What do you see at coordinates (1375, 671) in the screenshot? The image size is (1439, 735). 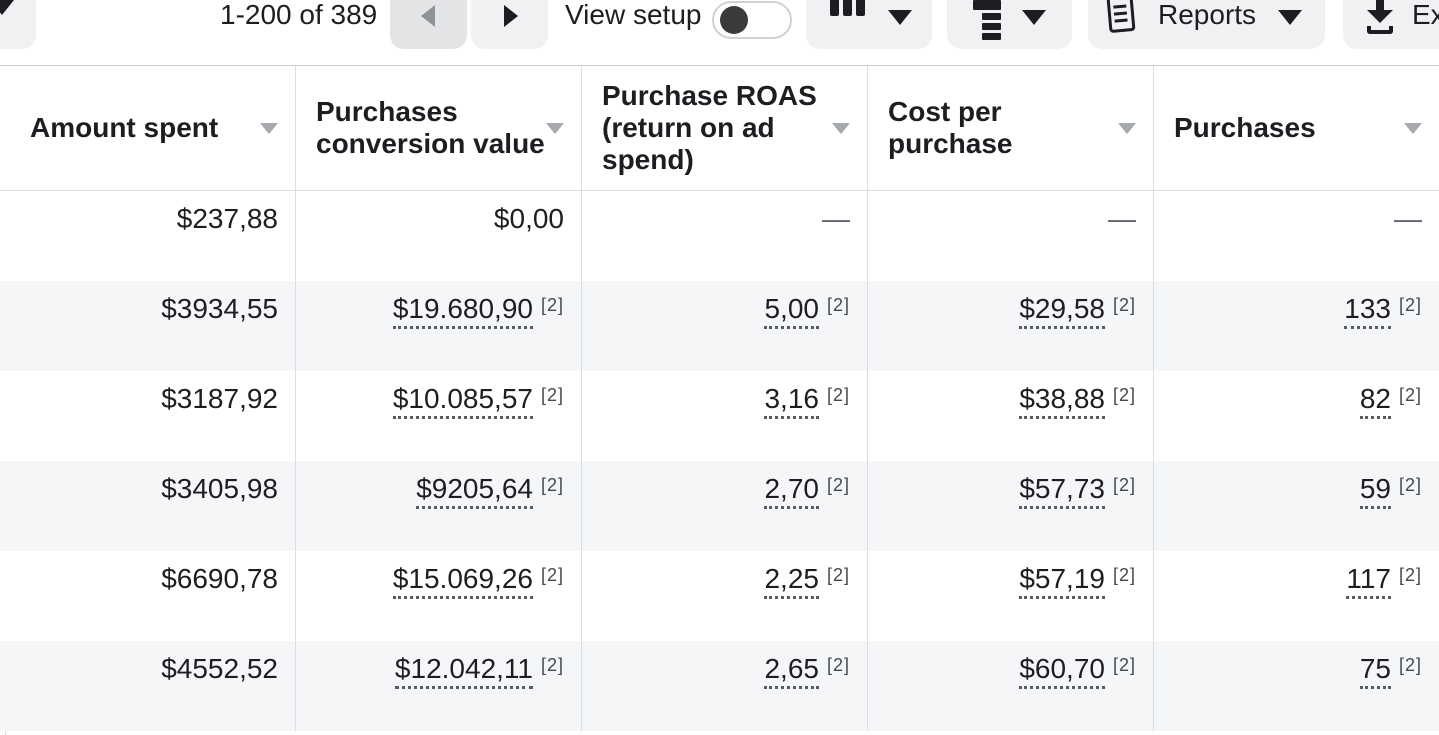 I see `metric-value: 75` at bounding box center [1375, 671].